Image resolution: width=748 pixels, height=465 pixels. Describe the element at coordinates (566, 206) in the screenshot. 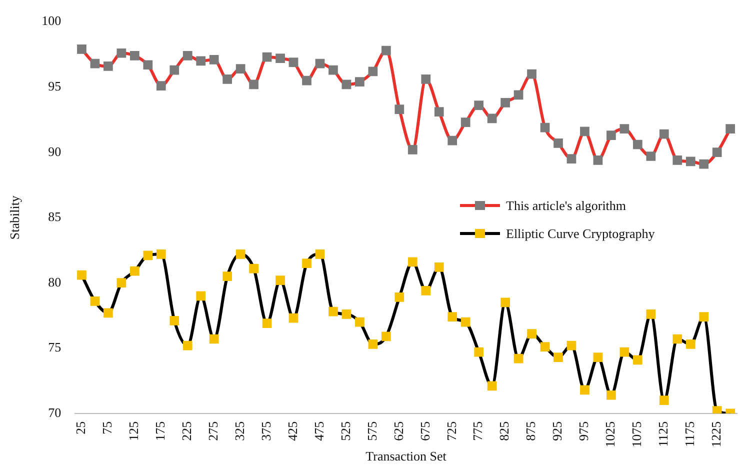

I see `legend-label: This article's algorithm` at that location.